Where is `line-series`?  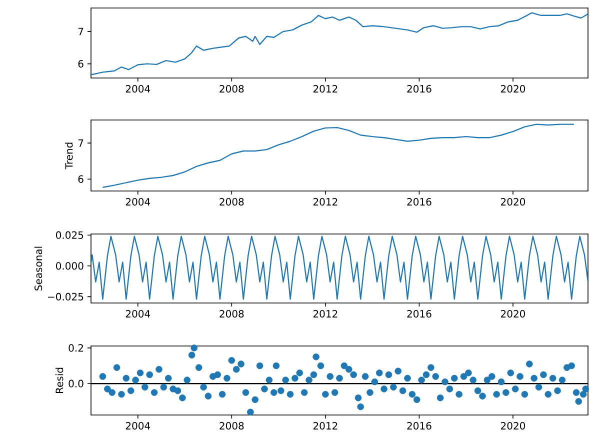 line-series is located at coordinates (339, 268).